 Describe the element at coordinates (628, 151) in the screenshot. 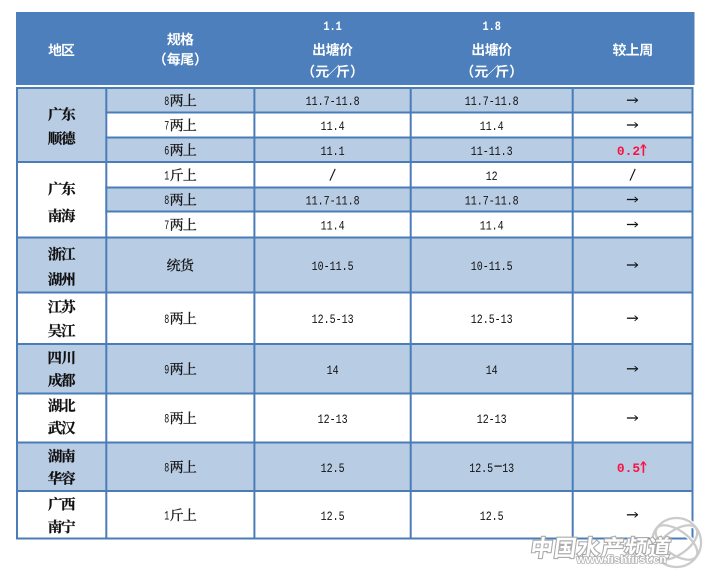

I see `svg-text: 0.2` at that location.